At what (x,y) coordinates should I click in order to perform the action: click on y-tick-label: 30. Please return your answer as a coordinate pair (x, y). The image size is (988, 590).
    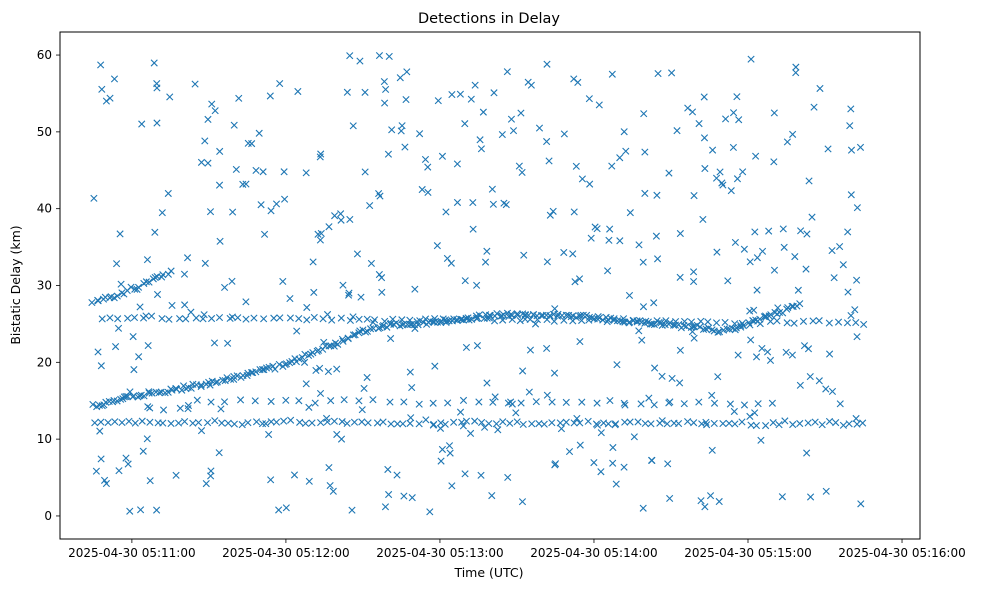
    Looking at the image, I should click on (44, 286).